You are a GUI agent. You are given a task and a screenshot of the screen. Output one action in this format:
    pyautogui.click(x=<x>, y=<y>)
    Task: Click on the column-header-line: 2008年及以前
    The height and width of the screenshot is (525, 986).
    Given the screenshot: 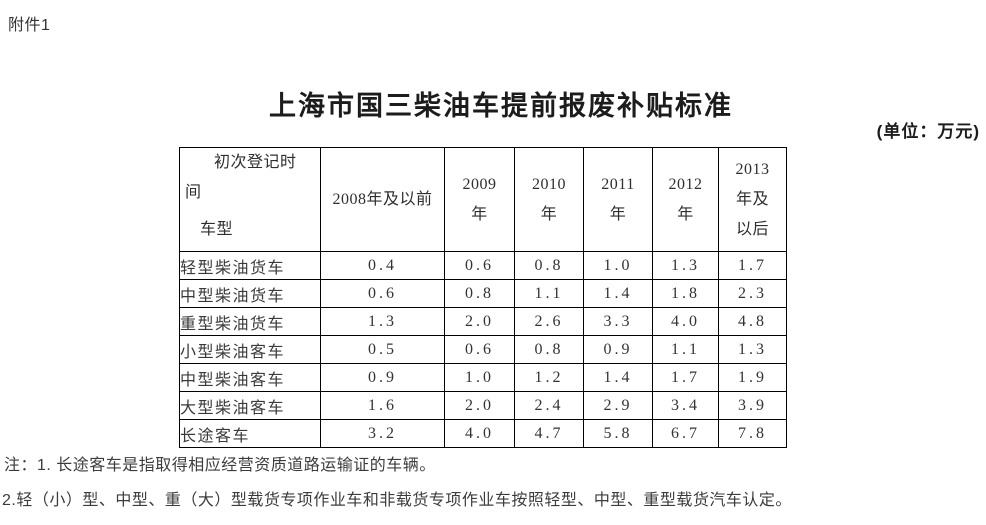 What is the action you would take?
    pyautogui.click(x=382, y=199)
    